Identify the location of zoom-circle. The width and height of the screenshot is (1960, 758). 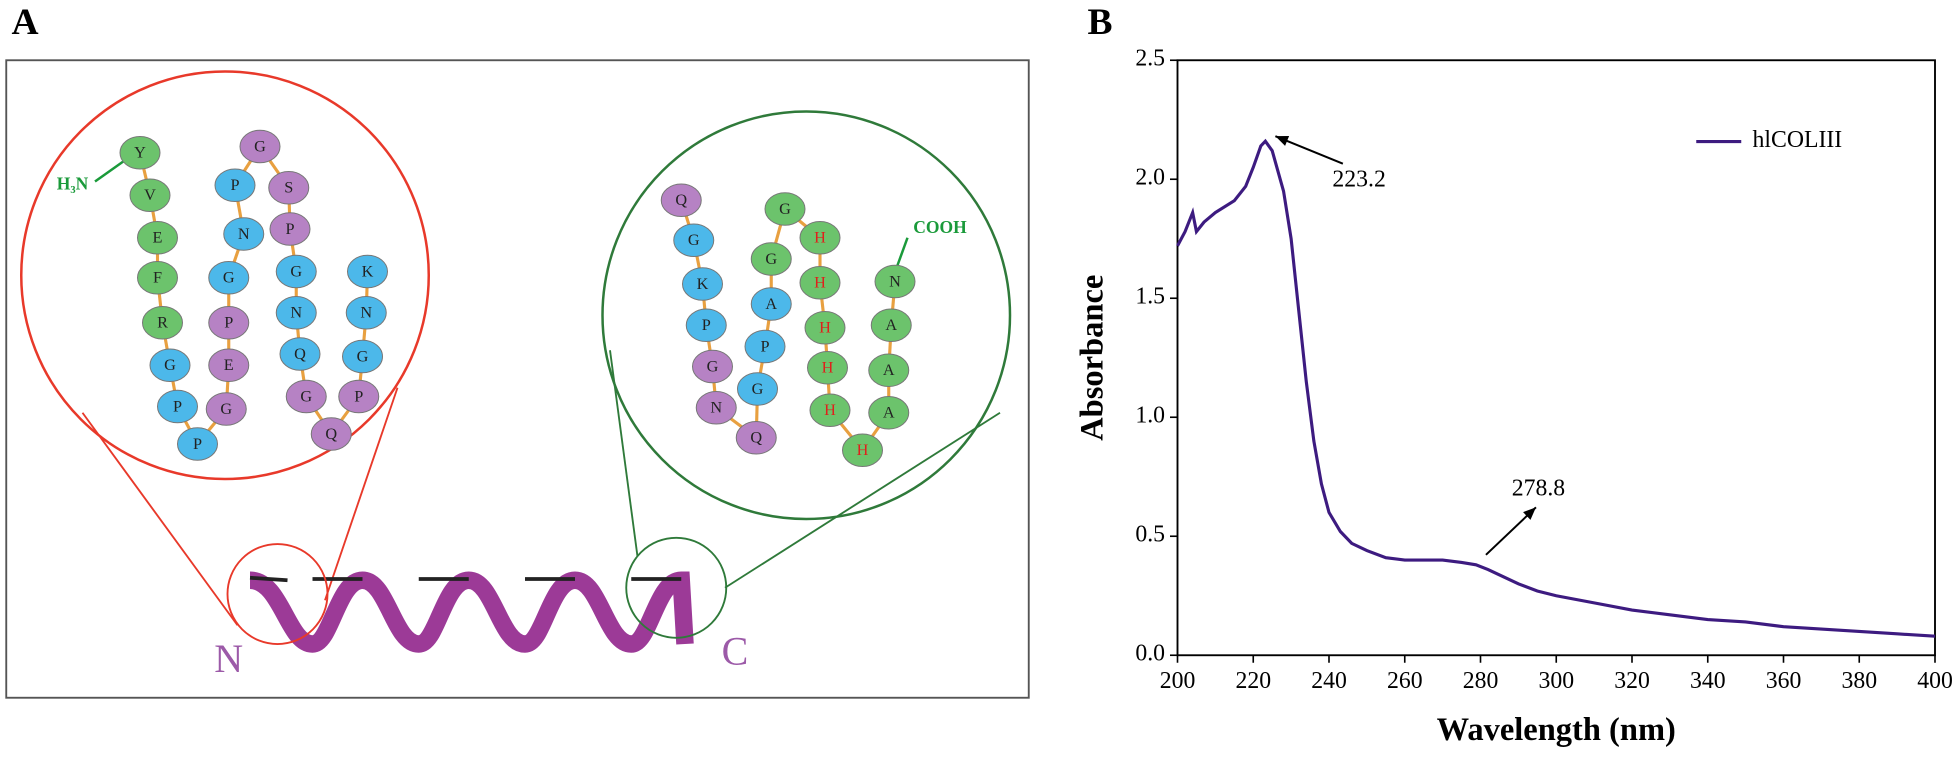
(806, 315).